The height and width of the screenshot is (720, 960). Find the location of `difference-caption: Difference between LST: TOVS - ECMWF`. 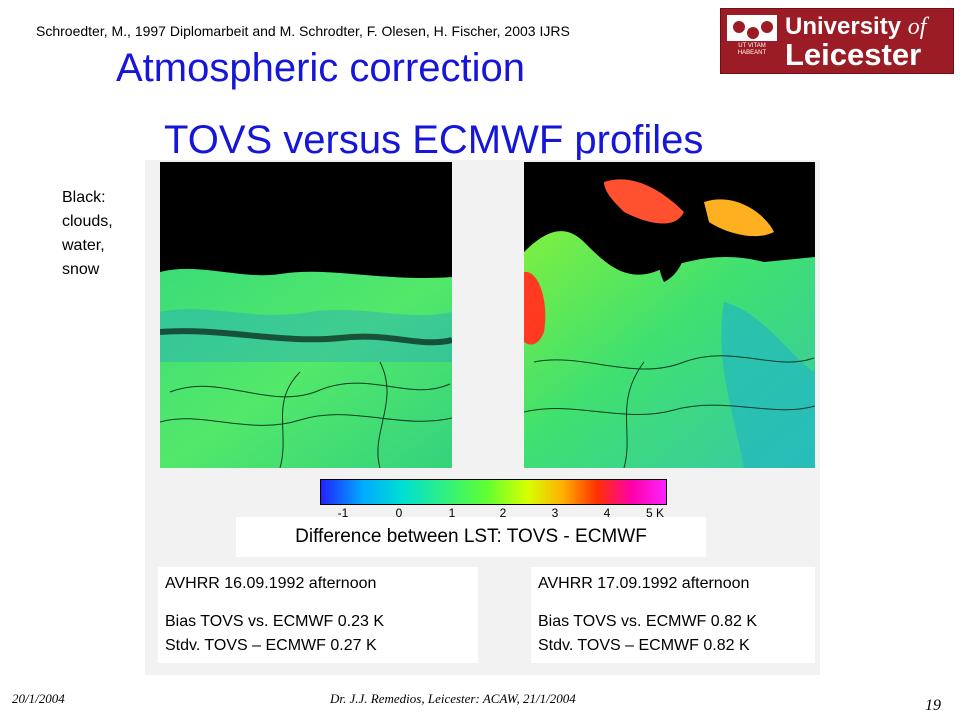

difference-caption: Difference between LST: TOVS - ECMWF is located at coordinates (471, 537).